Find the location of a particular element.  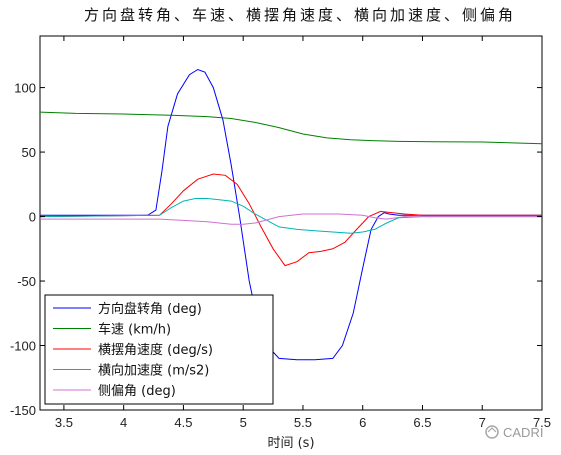

watermark-logo-detail is located at coordinates (492, 430).